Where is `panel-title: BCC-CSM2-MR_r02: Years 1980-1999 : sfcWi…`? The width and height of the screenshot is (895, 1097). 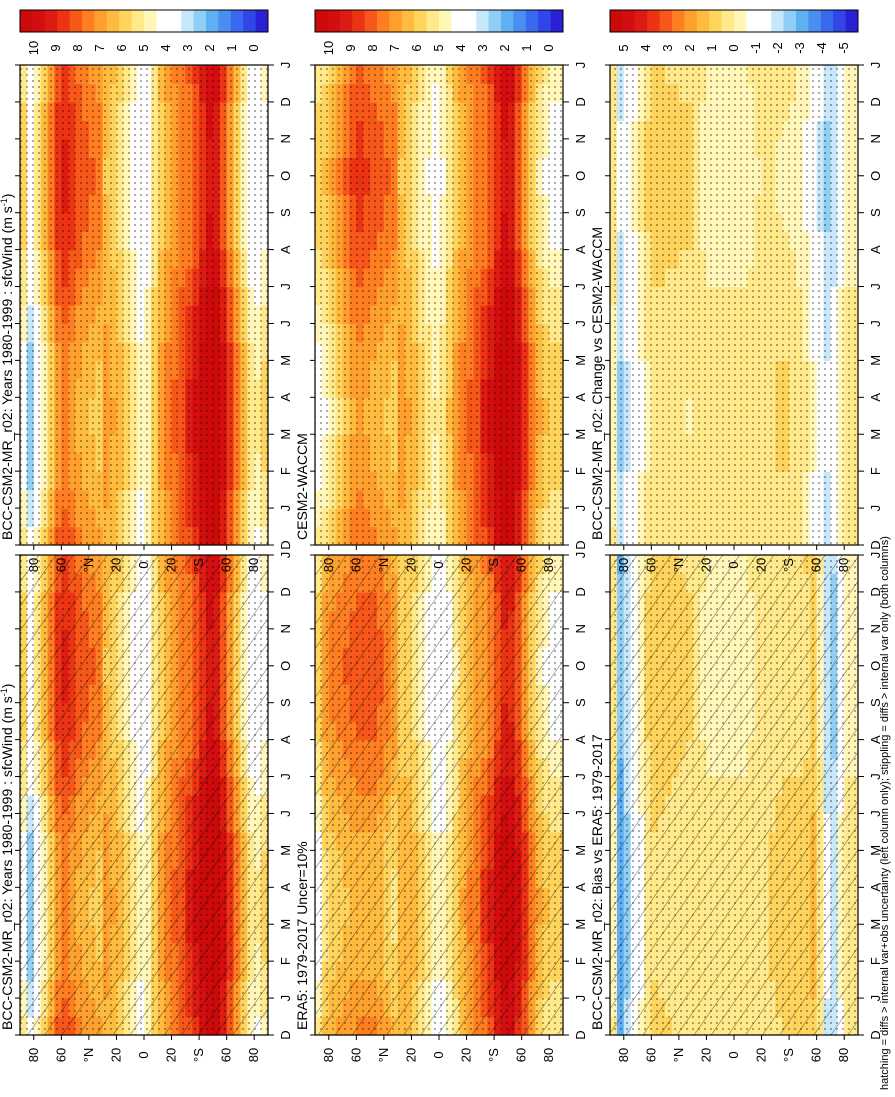
panel-title: BCC-CSM2-MR_r02: Years 1980-1999 : sfcWi… is located at coordinates (7, 857).